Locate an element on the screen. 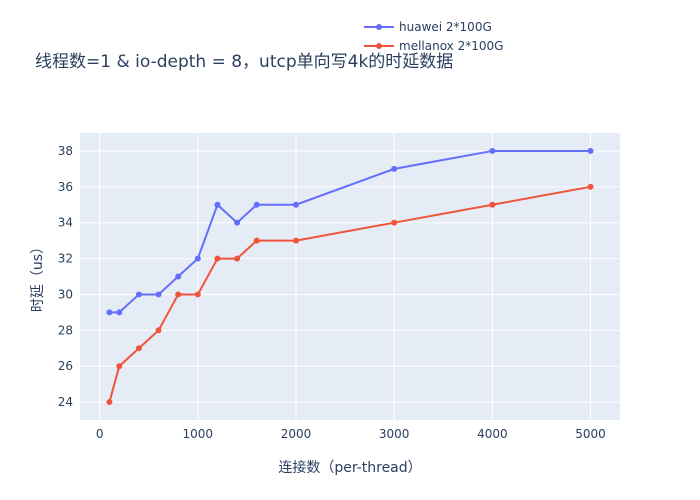 The height and width of the screenshot is (500, 700). x-tick-label: 1000 is located at coordinates (198, 434).